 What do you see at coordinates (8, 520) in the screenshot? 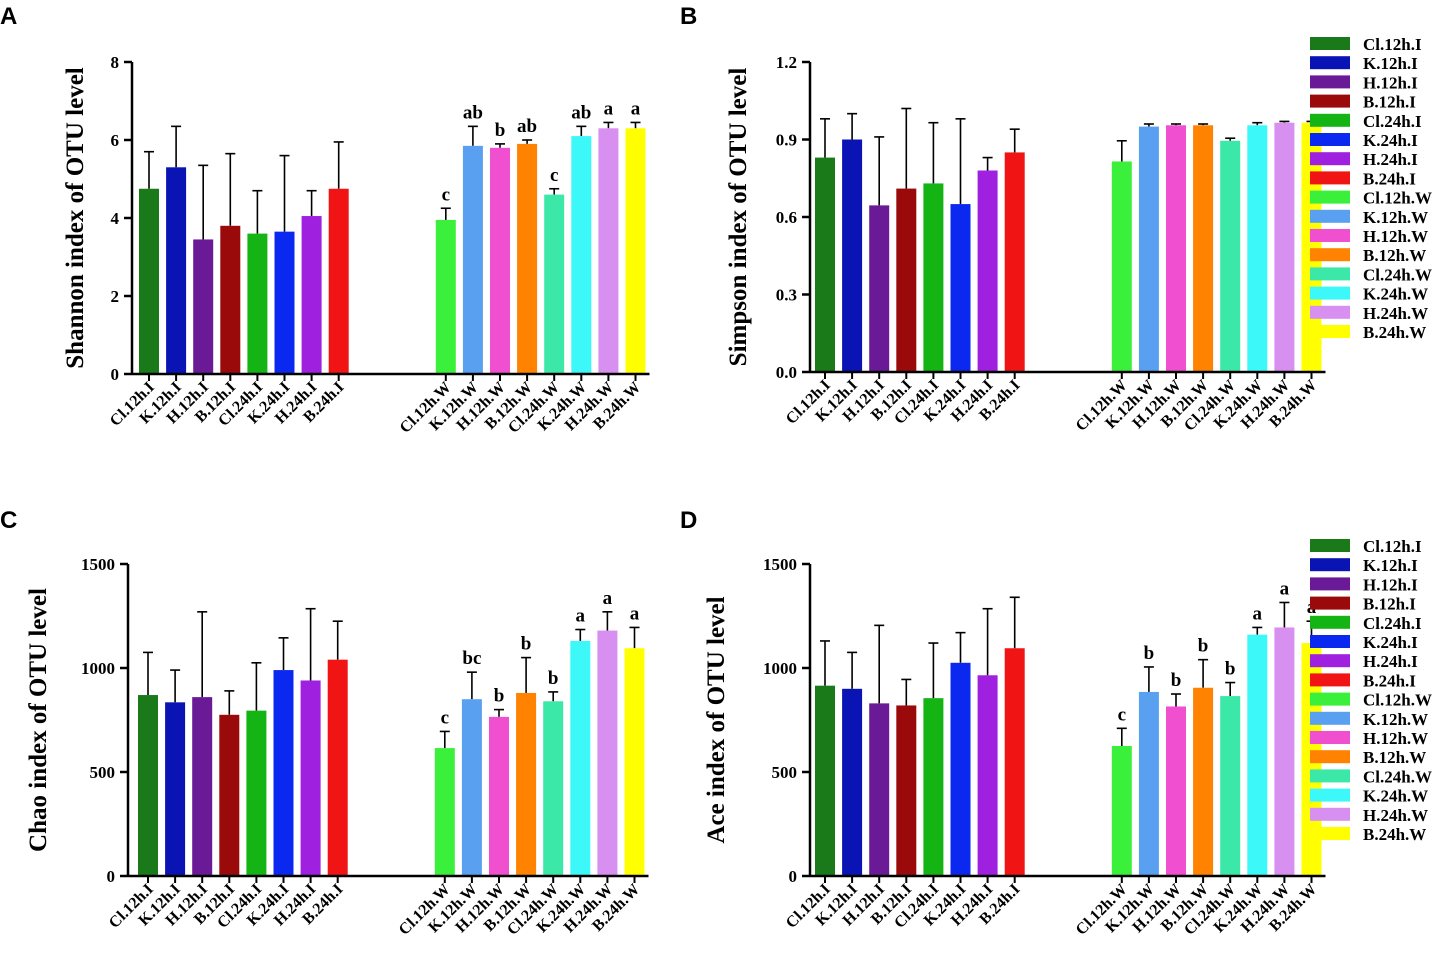
I see `panel-letter: C` at bounding box center [8, 520].